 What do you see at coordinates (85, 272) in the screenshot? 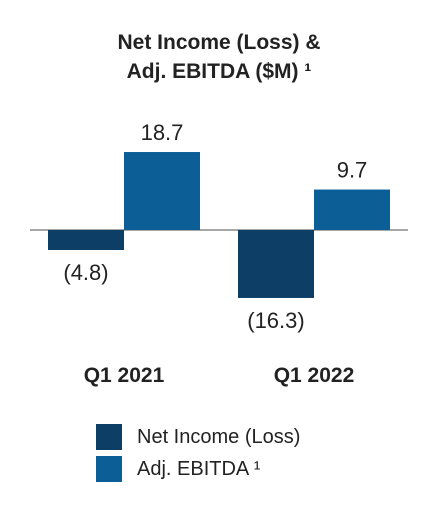
I see `value-label-net-income-0: (4.8)` at bounding box center [85, 272].